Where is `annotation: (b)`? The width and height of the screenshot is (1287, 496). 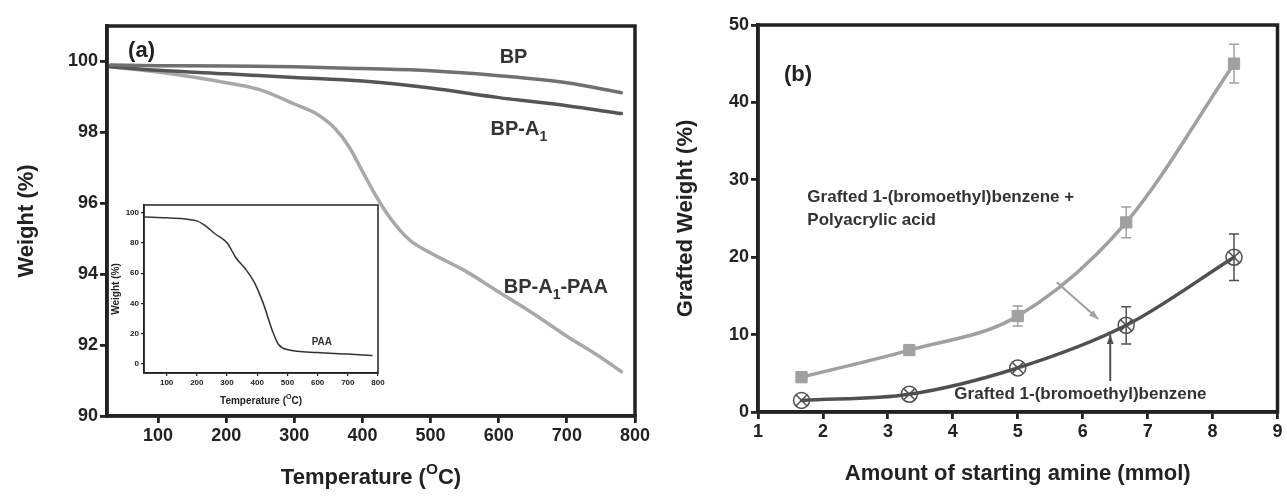
annotation: (b) is located at coordinates (798, 73).